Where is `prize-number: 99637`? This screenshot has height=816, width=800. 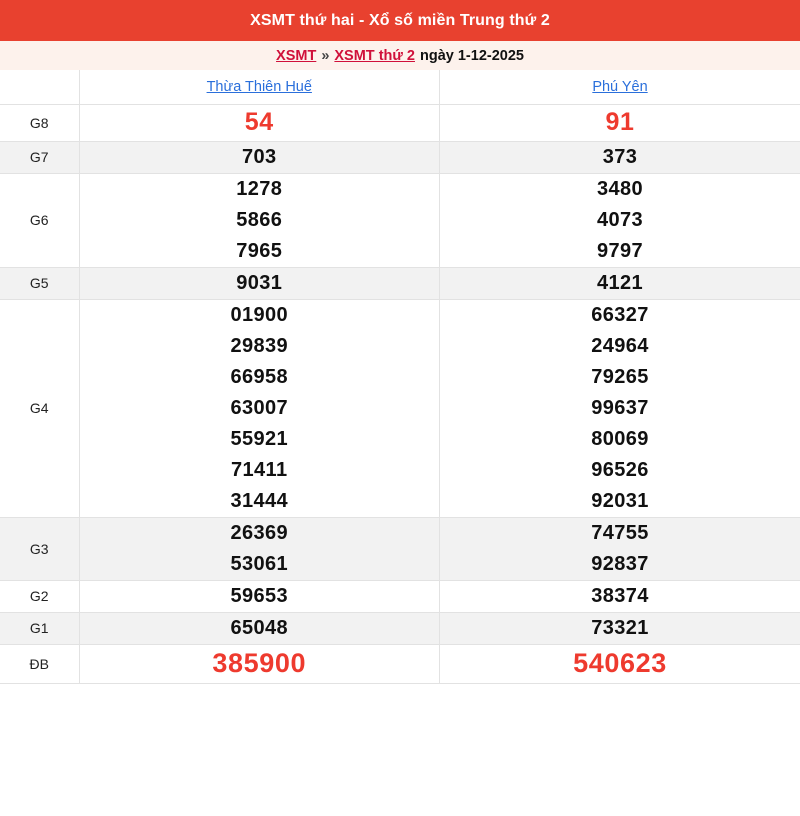 prize-number: 99637 is located at coordinates (620, 408).